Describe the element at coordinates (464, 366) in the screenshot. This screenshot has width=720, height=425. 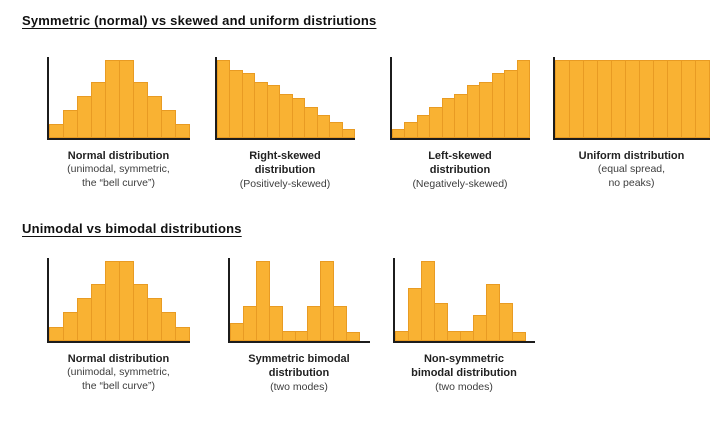
I see `chart-title: Non-symmetric bimodal distribution` at that location.